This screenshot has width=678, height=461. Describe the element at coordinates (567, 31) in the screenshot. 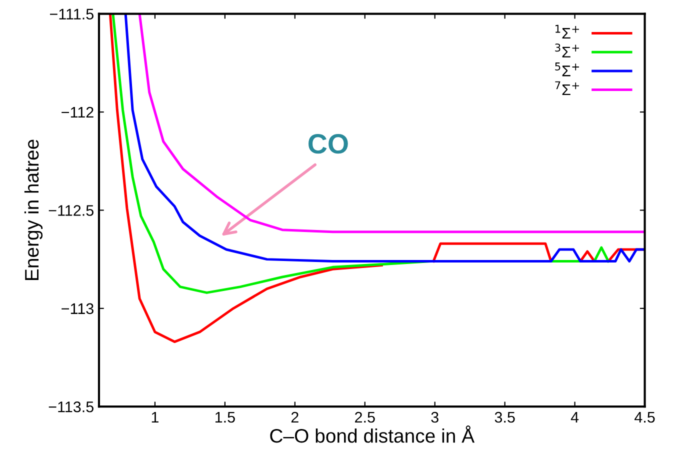

I see `legend-label: $^{1}$Σ$^{+}$` at that location.